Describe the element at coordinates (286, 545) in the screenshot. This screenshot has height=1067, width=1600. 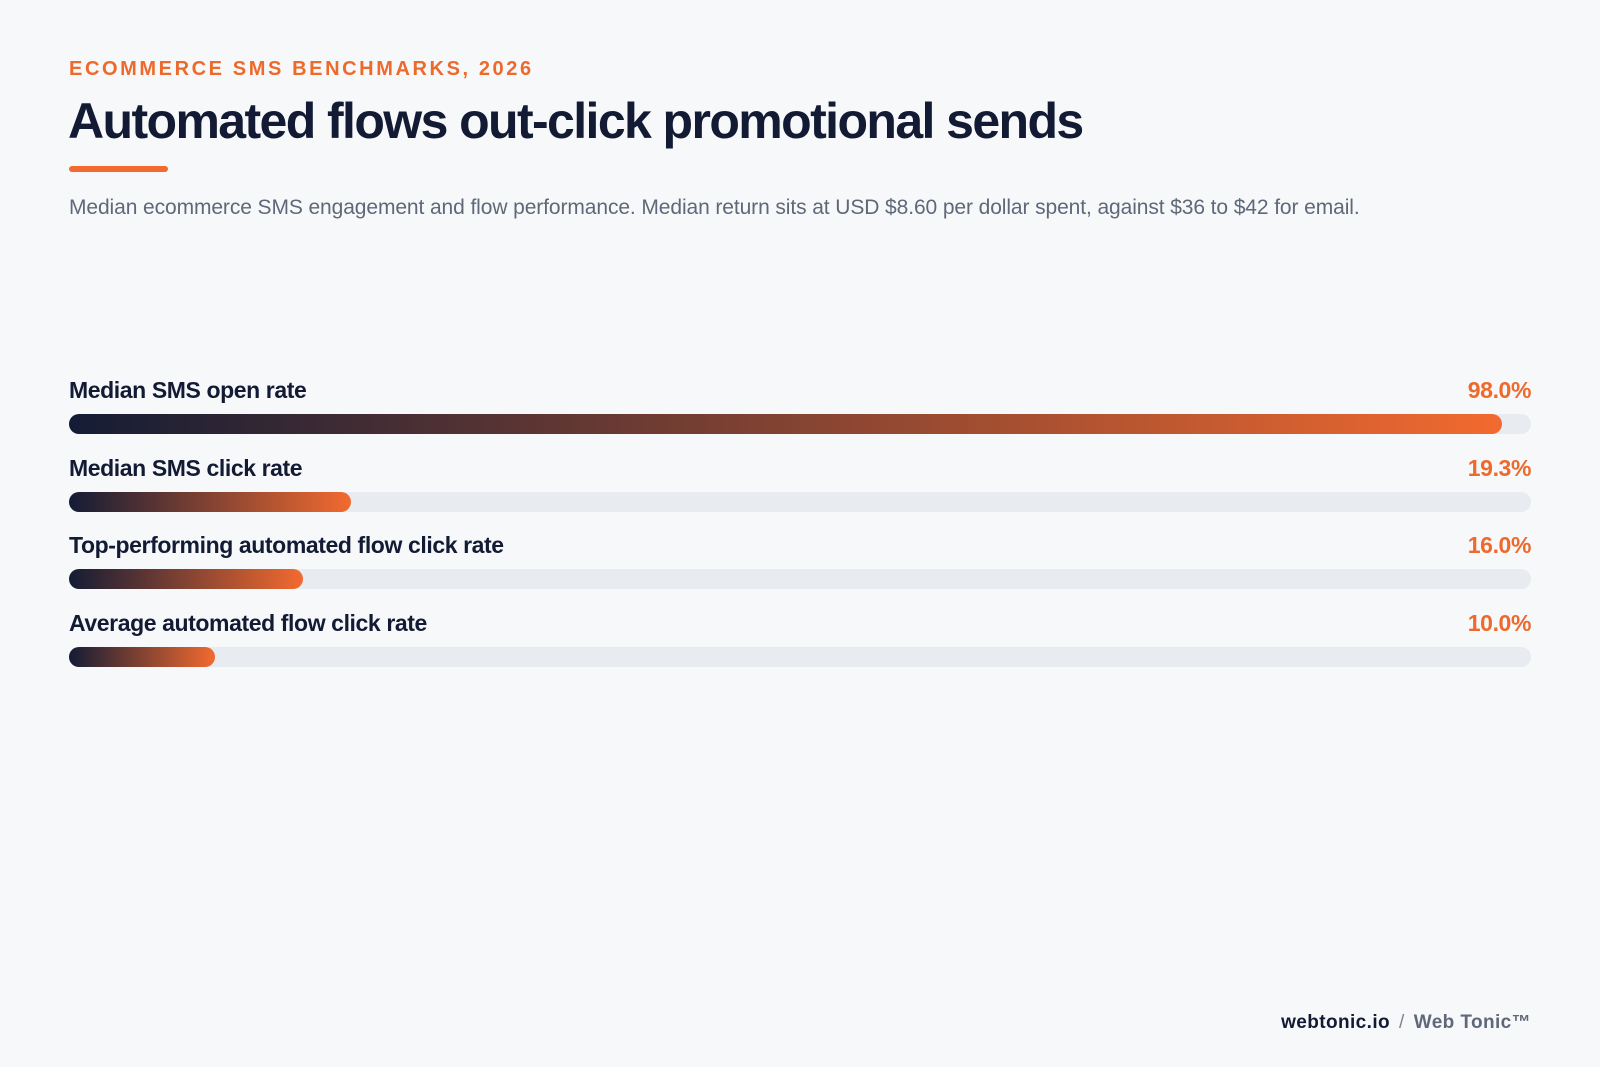
I see `bar-label: Top-performing automated flow click rate` at that location.